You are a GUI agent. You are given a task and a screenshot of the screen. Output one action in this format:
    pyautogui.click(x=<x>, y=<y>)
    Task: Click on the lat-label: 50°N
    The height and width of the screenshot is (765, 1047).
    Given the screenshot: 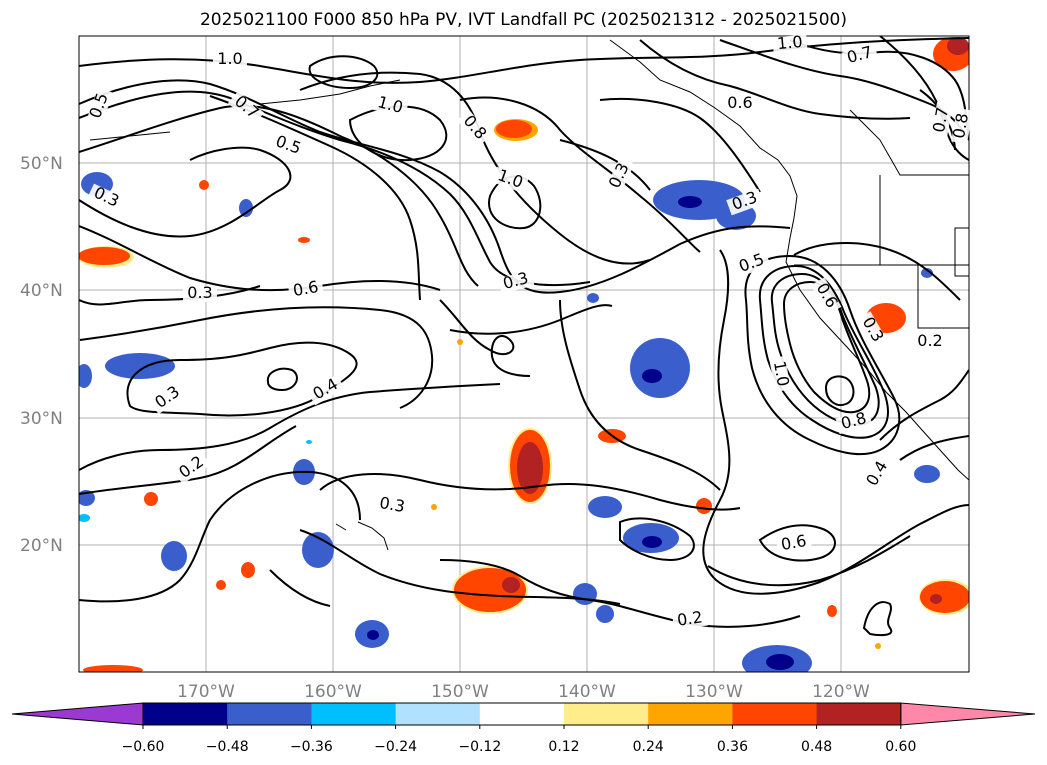 What is the action you would take?
    pyautogui.click(x=41, y=164)
    